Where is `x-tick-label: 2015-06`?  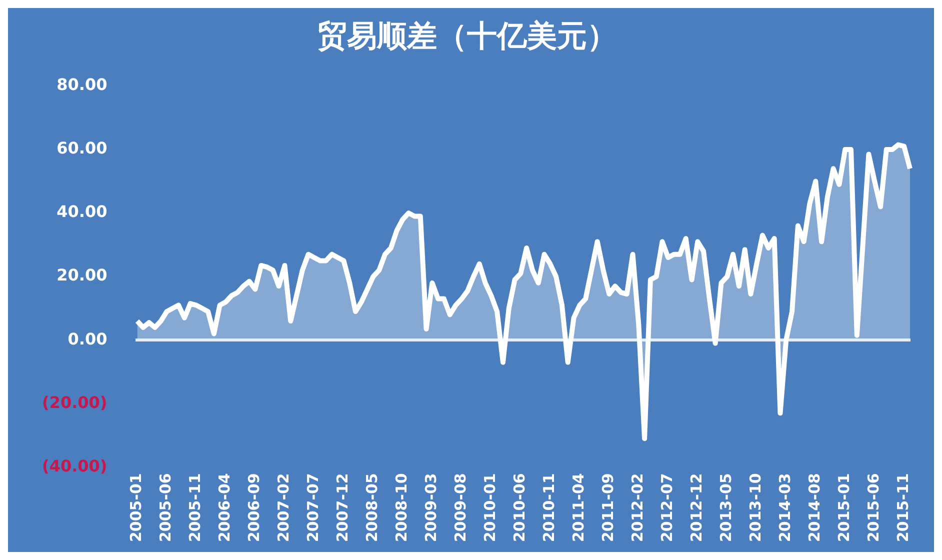
x-tick-label: 2015-06 is located at coordinates (873, 507).